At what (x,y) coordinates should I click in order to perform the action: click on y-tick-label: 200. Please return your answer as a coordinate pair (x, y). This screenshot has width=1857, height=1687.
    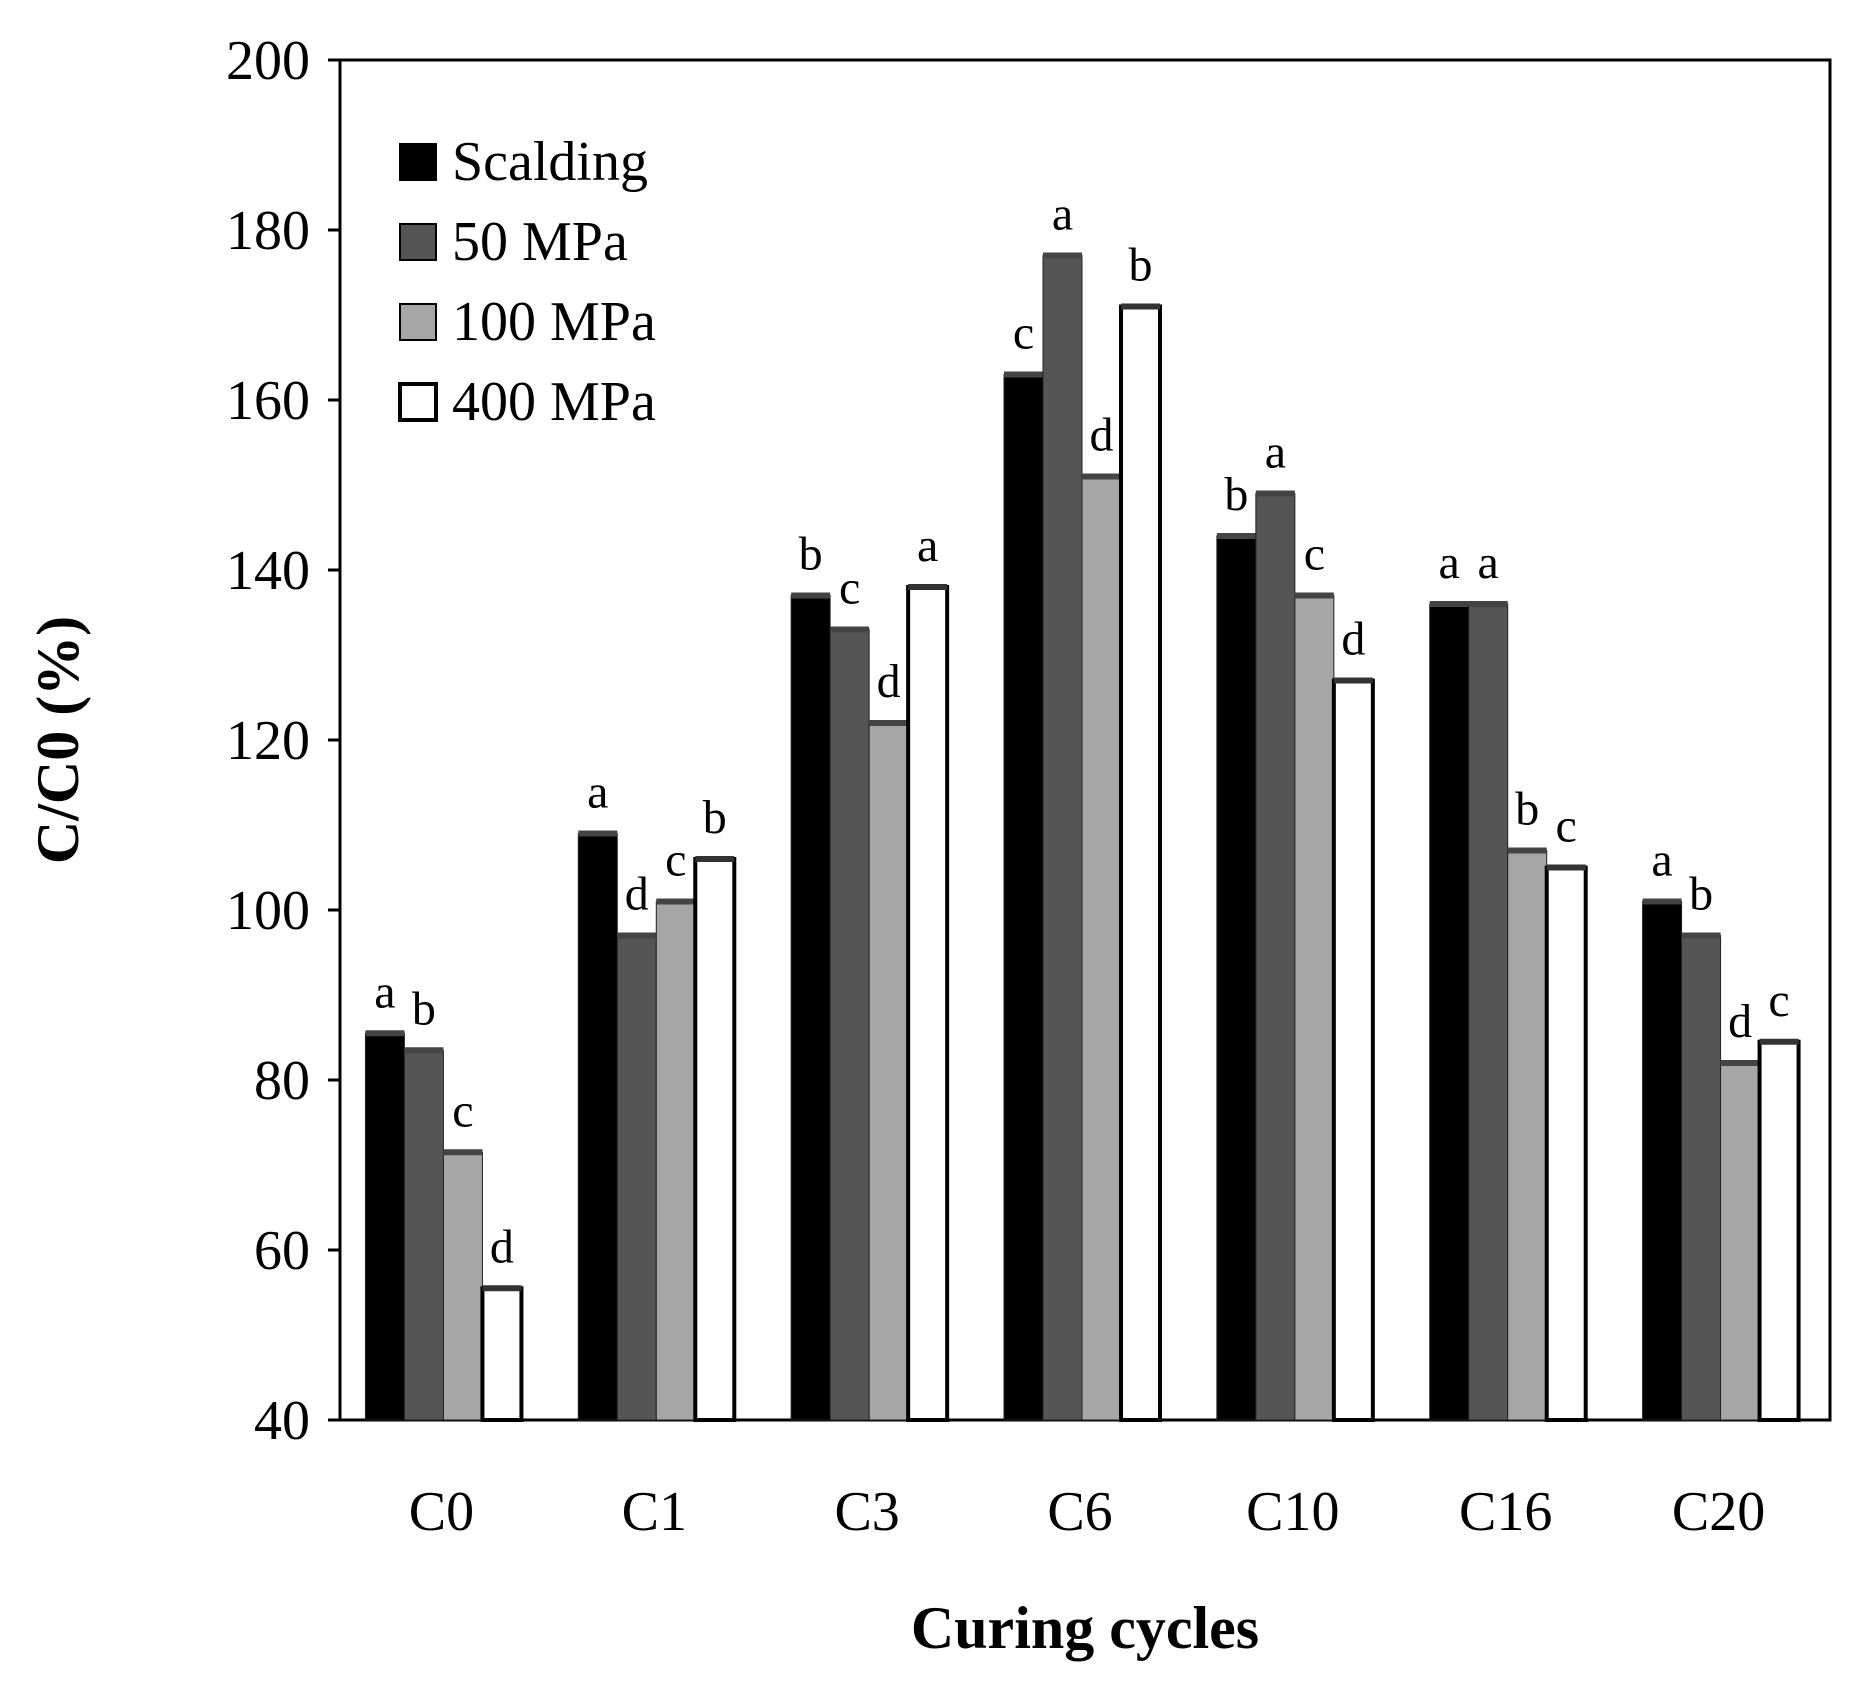
    Looking at the image, I should click on (268, 61).